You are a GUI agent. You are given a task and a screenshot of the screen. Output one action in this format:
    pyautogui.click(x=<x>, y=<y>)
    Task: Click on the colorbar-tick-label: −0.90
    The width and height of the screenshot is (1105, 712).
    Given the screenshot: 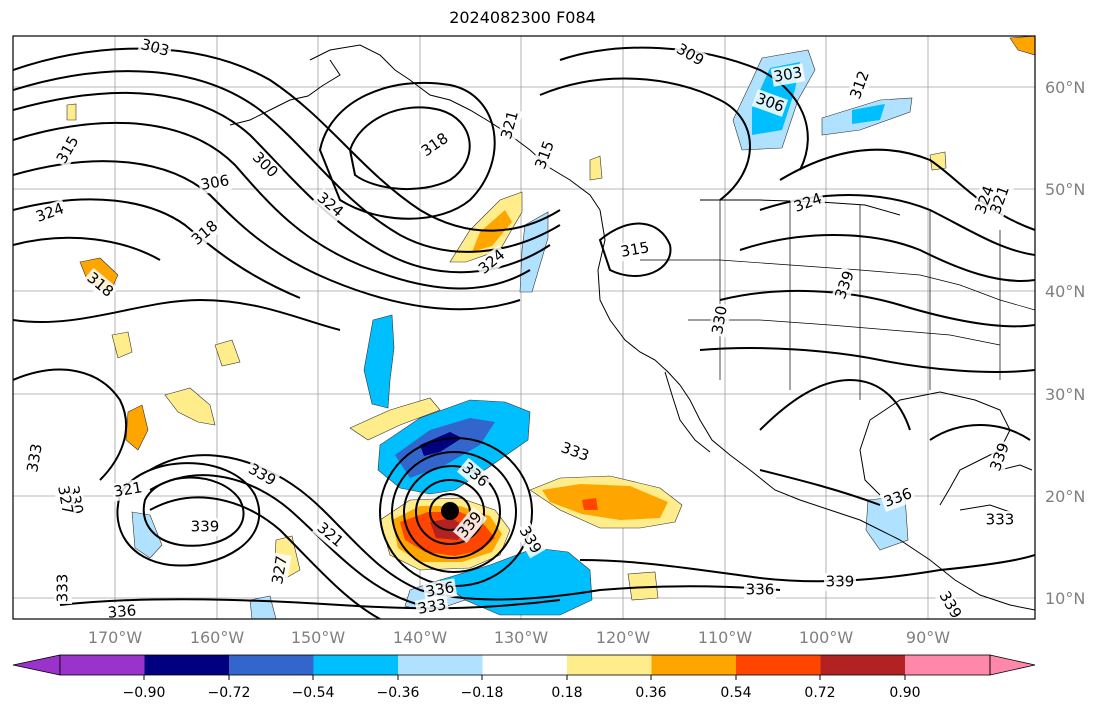 What is the action you would take?
    pyautogui.click(x=144, y=693)
    